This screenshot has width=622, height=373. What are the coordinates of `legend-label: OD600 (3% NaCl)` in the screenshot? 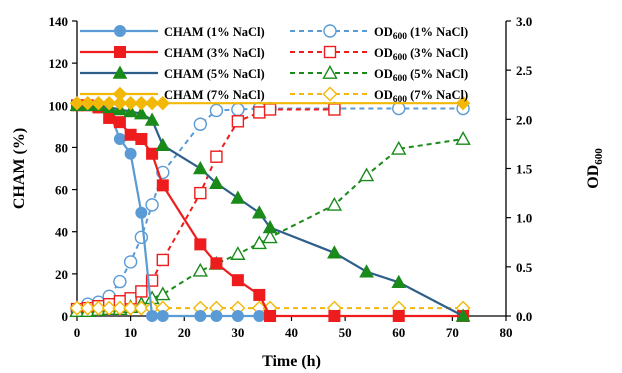 It's located at (421, 54).